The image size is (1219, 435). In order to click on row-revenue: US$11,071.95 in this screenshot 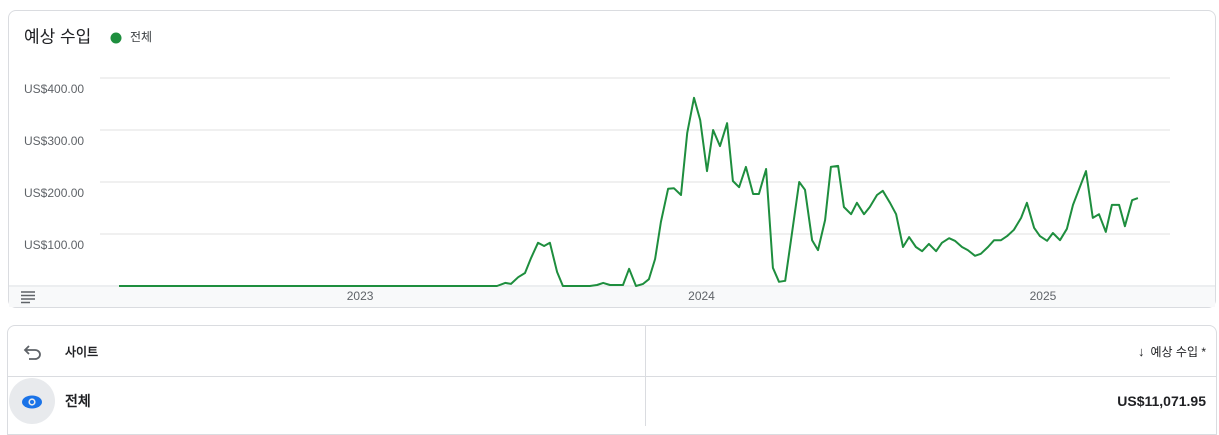, I will do `click(930, 401)`.